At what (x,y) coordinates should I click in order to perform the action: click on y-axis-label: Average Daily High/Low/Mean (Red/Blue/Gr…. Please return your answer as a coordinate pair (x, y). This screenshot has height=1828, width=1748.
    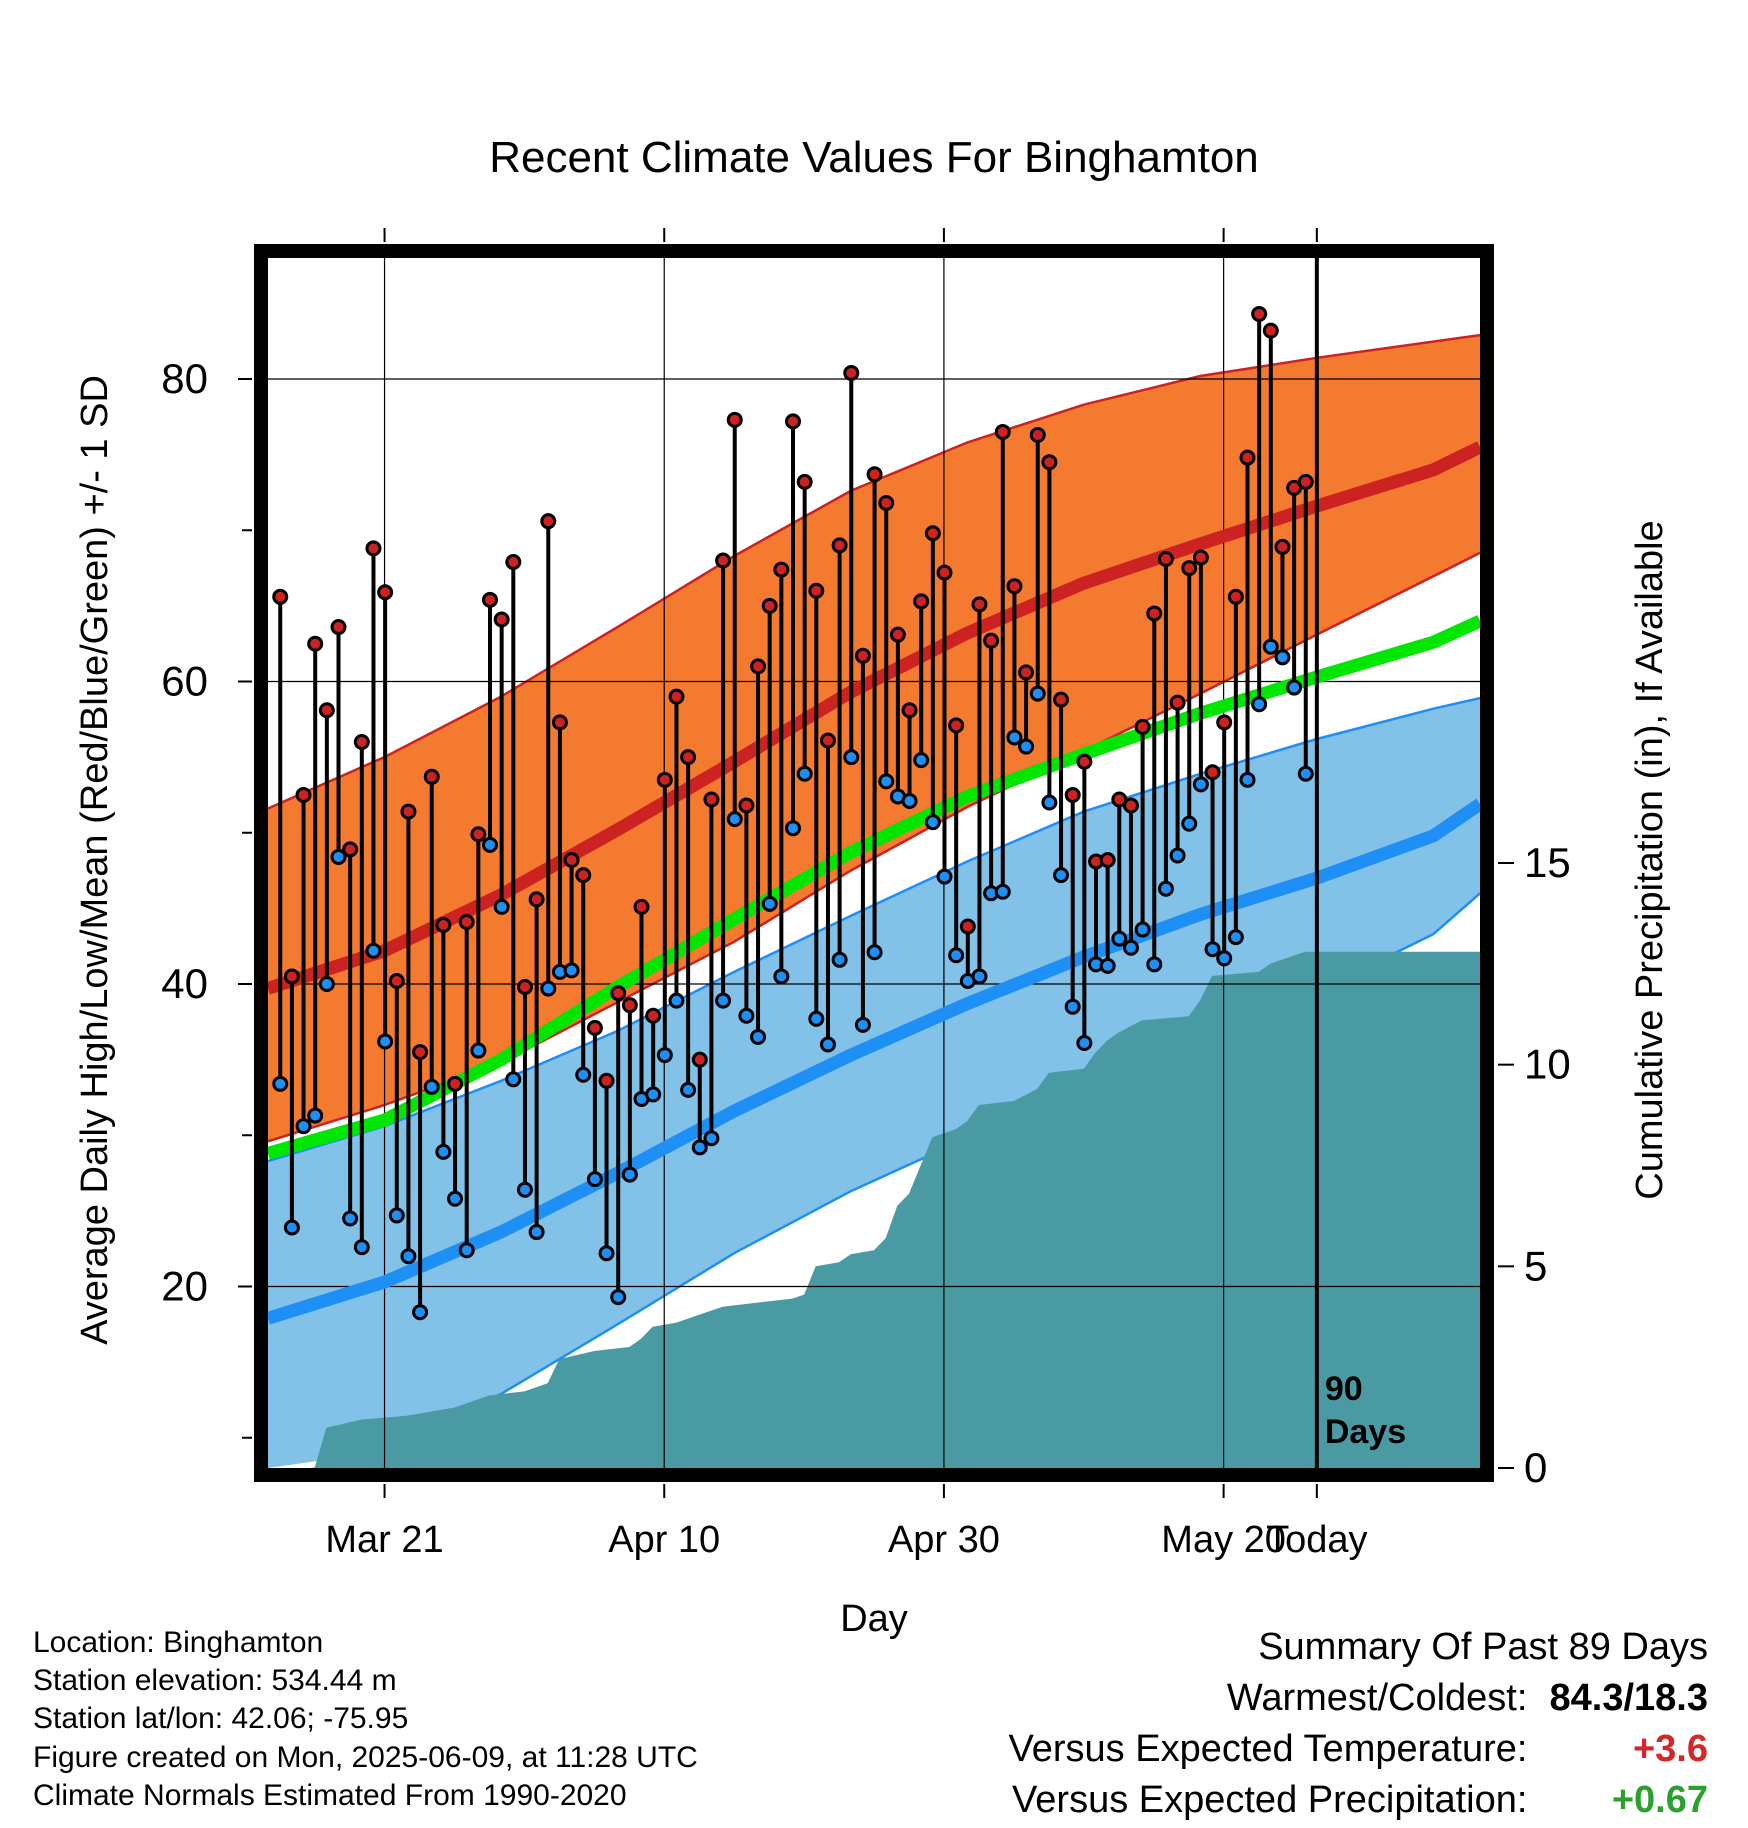
    Looking at the image, I should click on (95, 860).